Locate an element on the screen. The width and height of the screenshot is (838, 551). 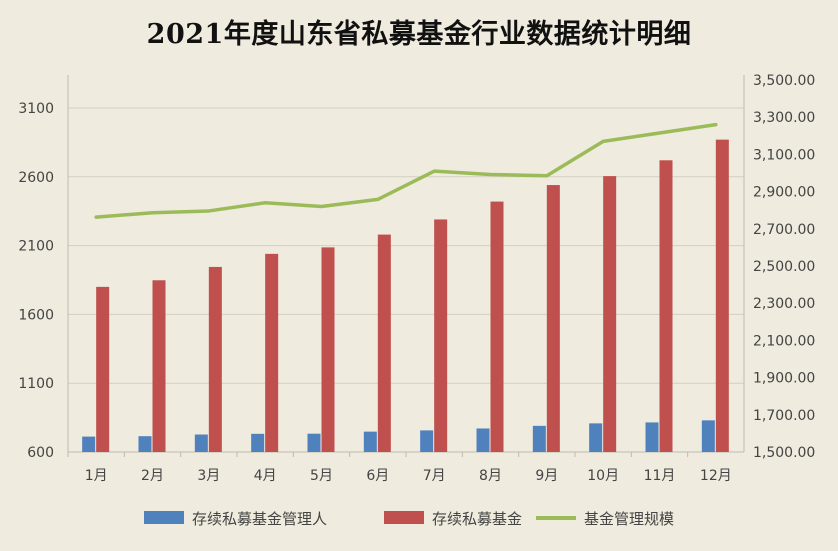
y-left-tick-label: 2600 is located at coordinates (36, 178).